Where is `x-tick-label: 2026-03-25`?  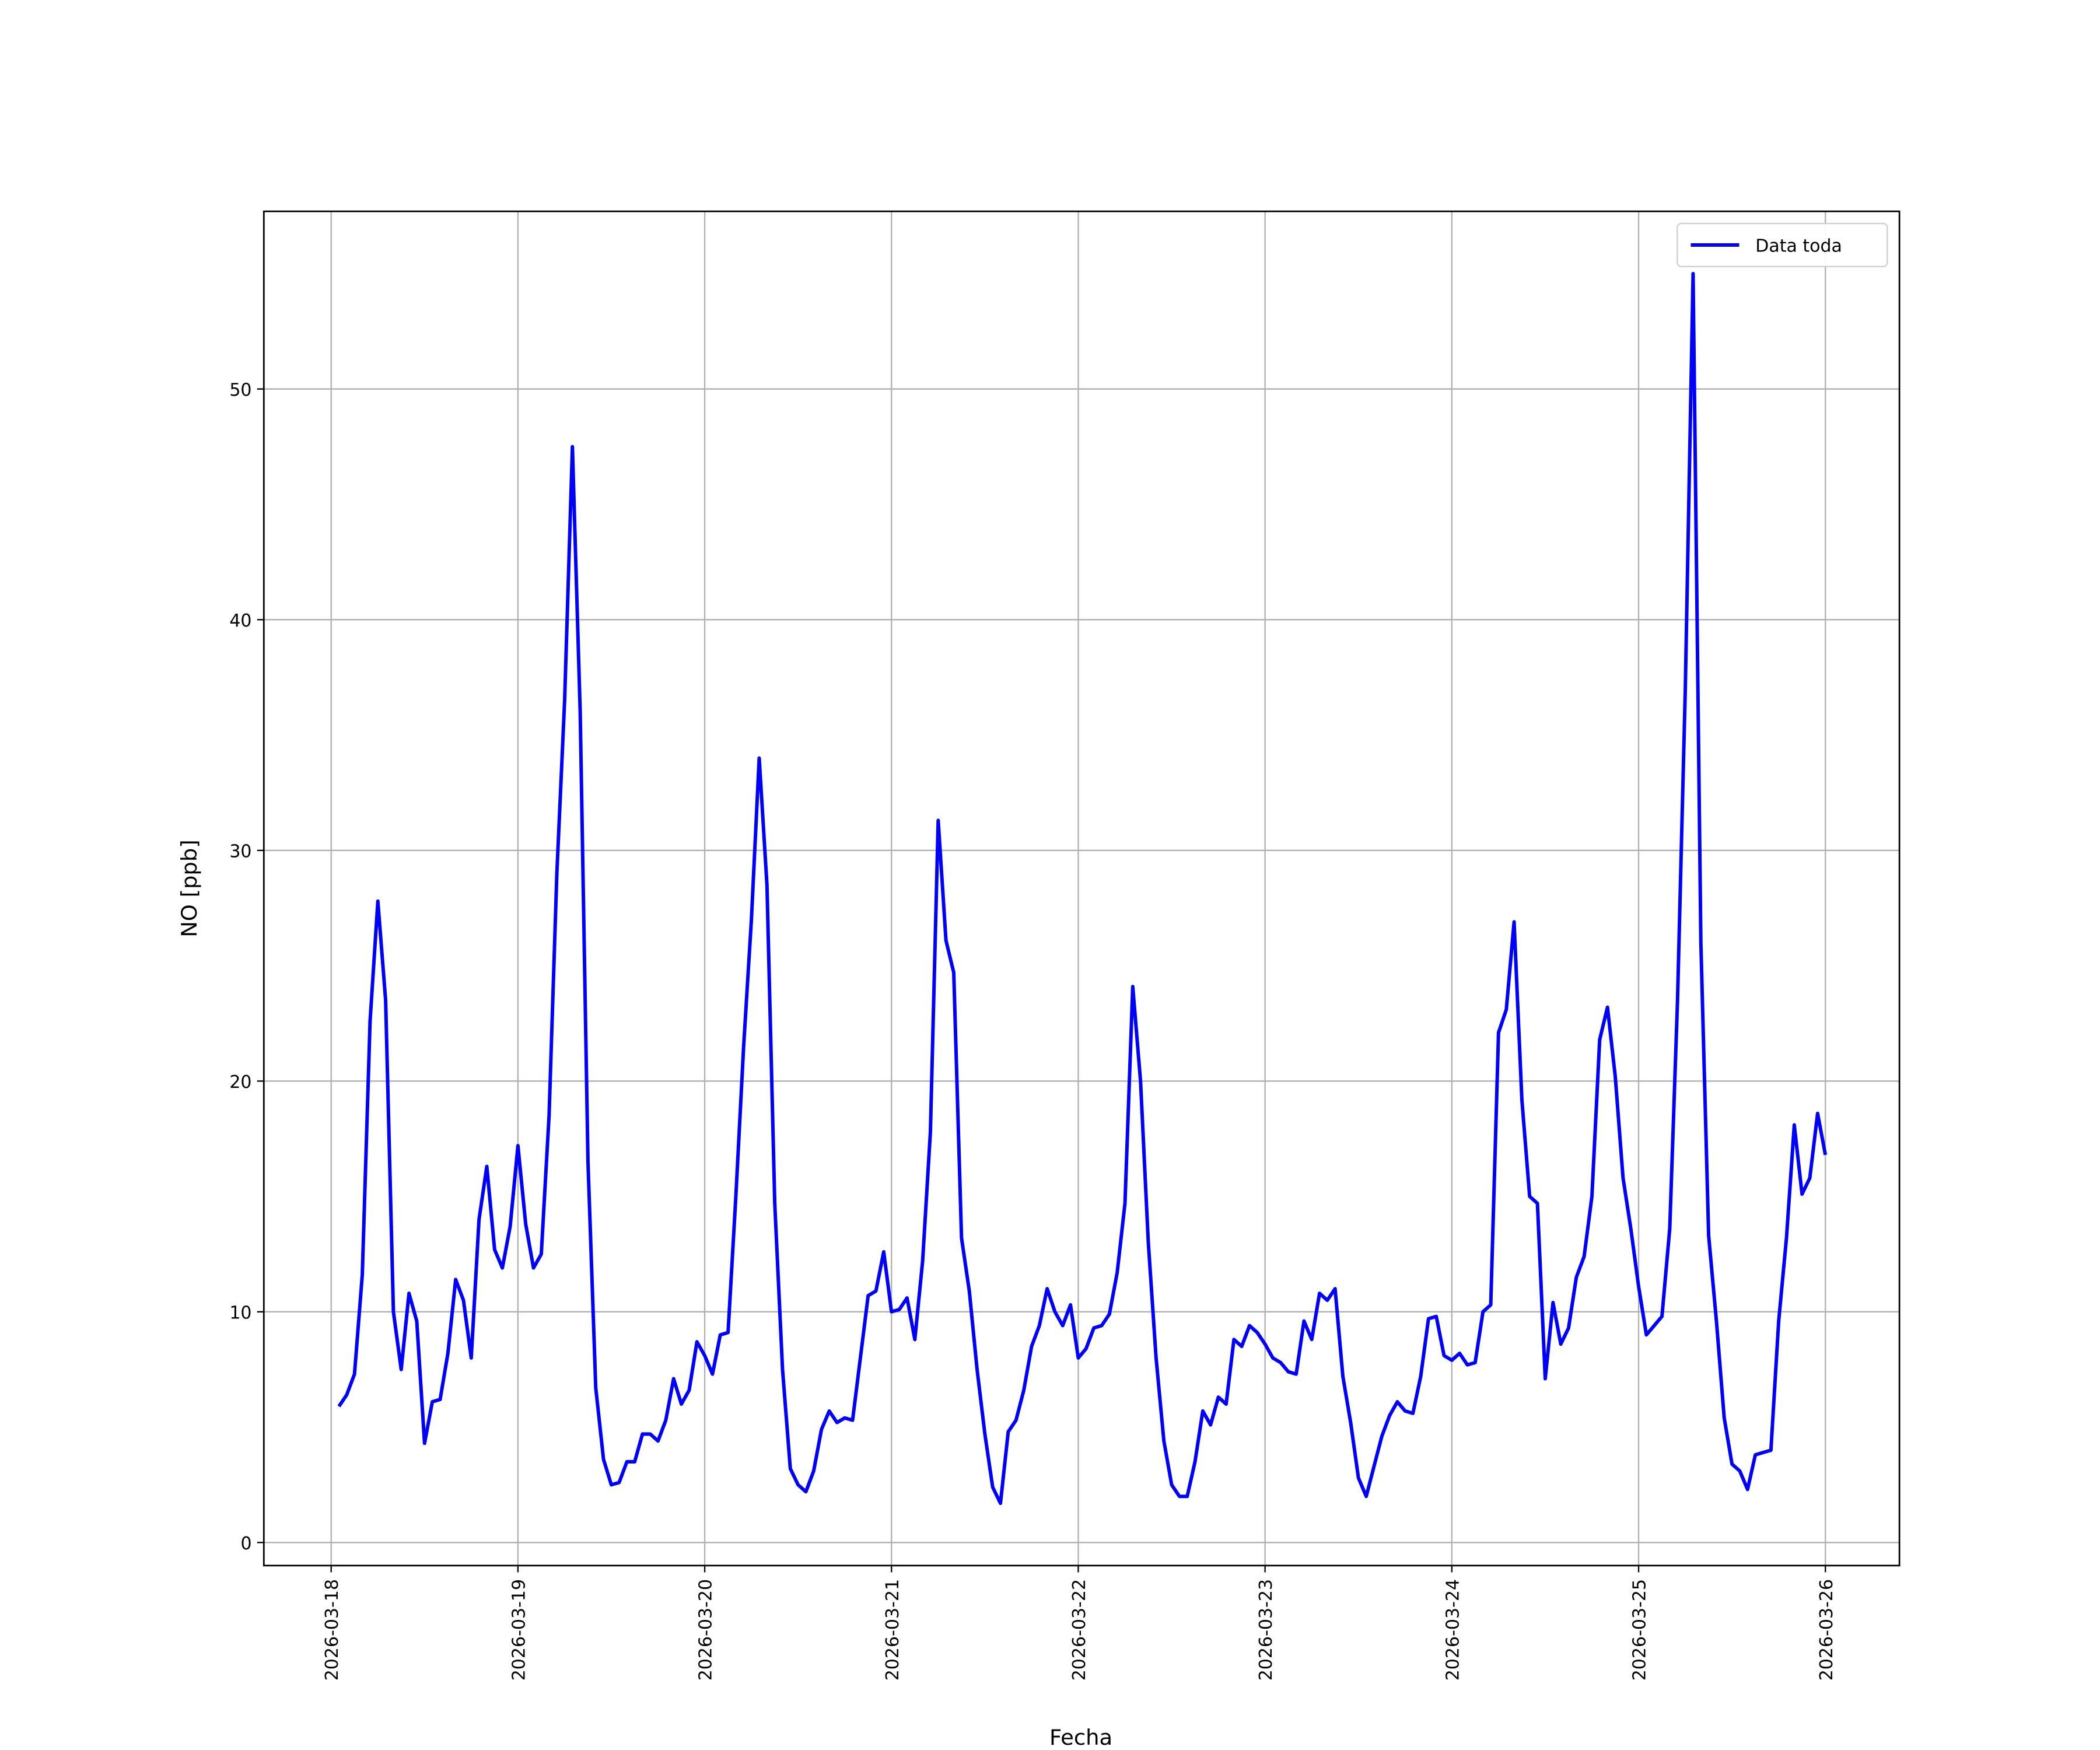
x-tick-label: 2026-03-25 is located at coordinates (1640, 1630).